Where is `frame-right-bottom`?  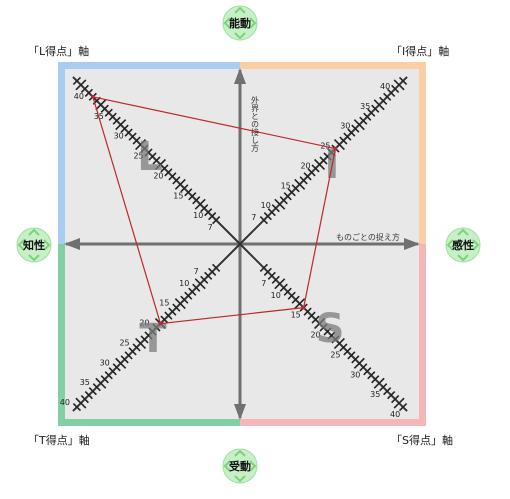 frame-right-bottom is located at coordinates (422, 335).